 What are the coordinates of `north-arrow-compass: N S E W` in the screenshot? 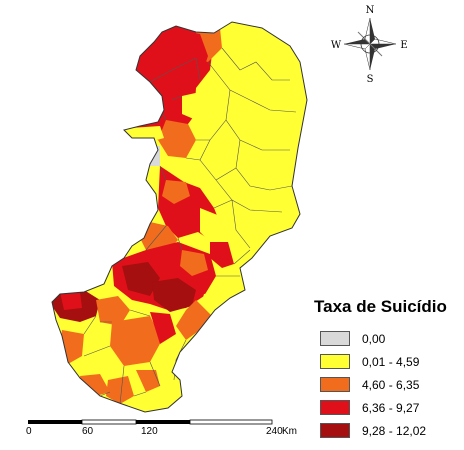 It's located at (369, 44).